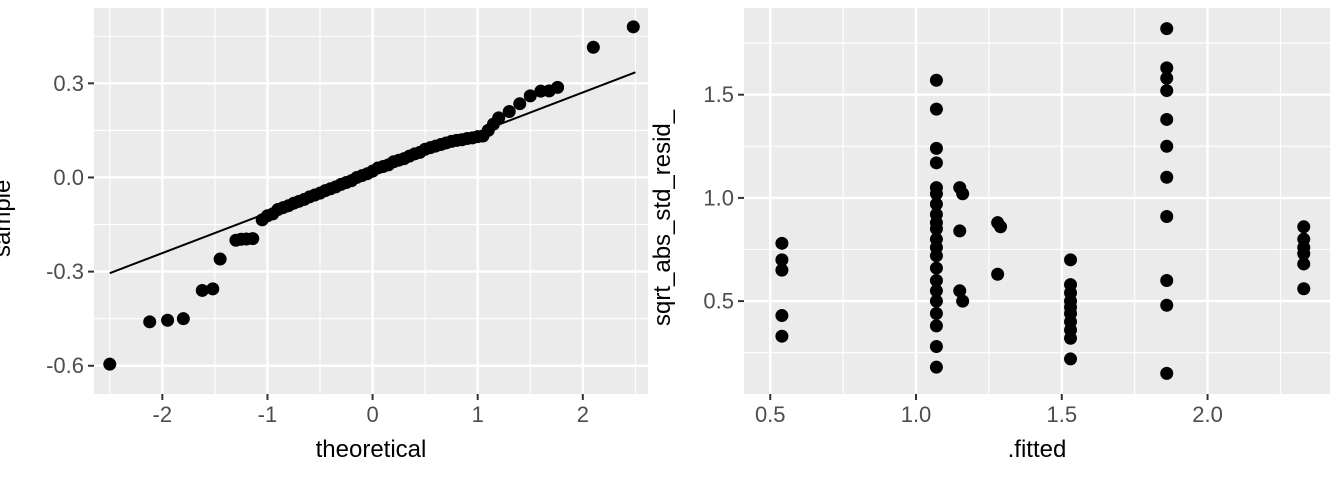 Image resolution: width=1344 pixels, height=480 pixels. I want to click on y-tick-label: 1.0, so click(718, 197).